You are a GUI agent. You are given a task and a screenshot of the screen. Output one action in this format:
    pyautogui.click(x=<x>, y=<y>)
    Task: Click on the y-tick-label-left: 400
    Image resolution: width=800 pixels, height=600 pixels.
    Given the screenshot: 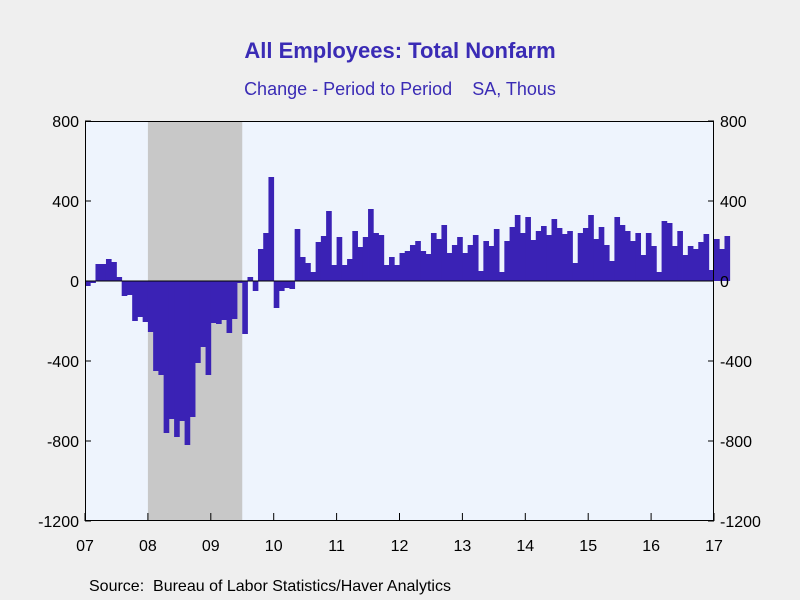 What is the action you would take?
    pyautogui.click(x=65, y=202)
    